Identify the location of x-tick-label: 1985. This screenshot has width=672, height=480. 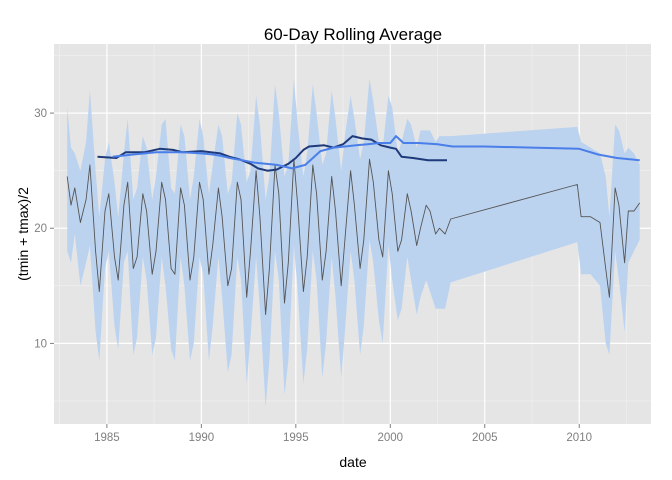
(107, 438).